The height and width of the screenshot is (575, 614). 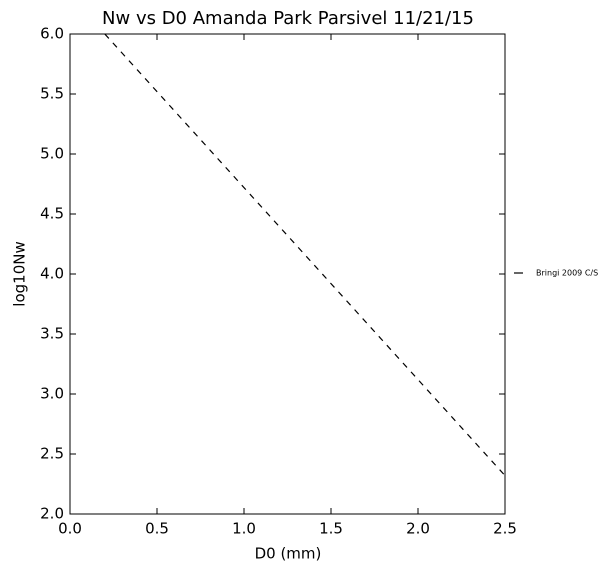 What do you see at coordinates (52, 454) in the screenshot?
I see `y-tick-label: 2.5` at bounding box center [52, 454].